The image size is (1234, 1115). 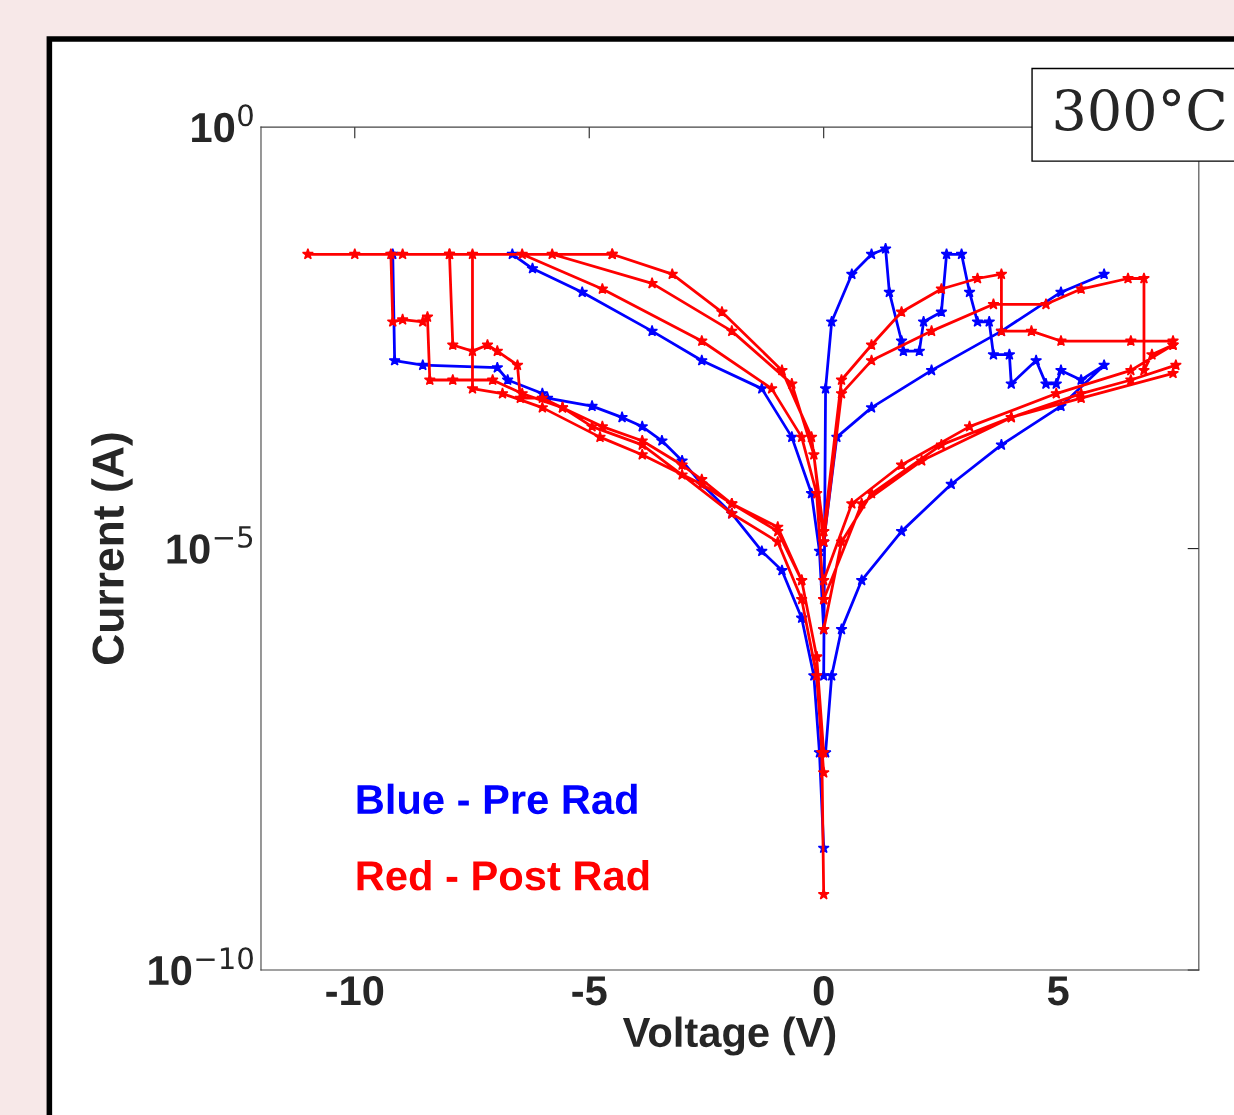 I want to click on y-tick-label: 10$^{0}$, so click(x=222, y=123).